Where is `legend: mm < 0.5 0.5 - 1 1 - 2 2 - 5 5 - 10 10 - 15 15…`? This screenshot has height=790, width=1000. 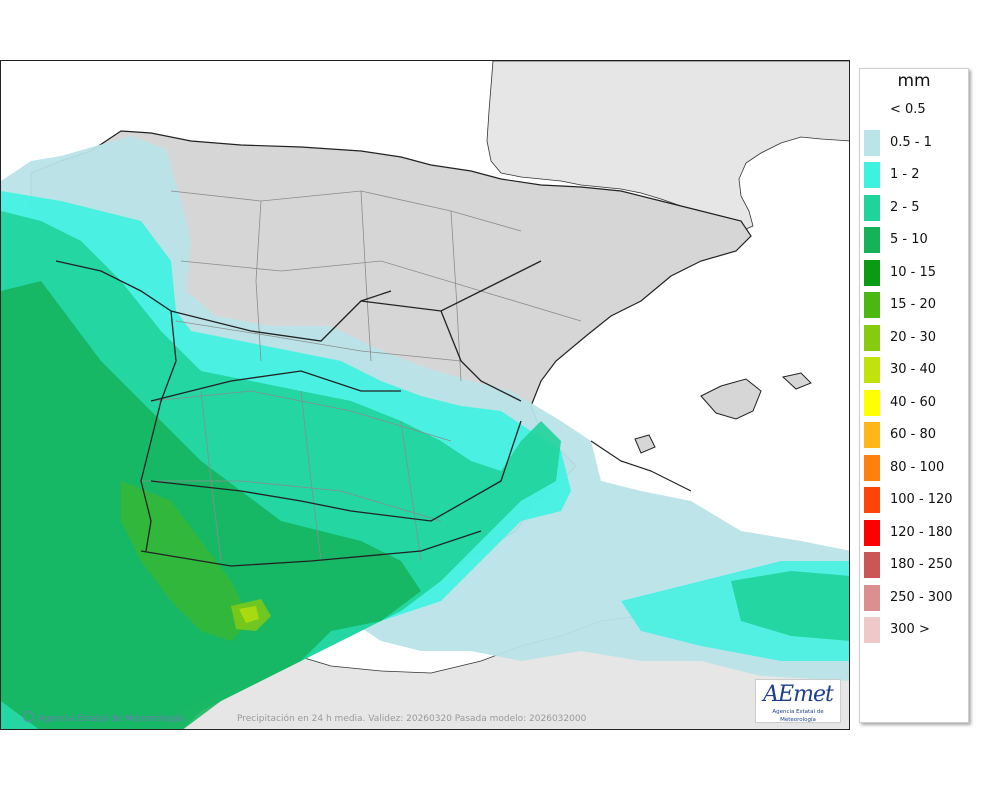
legend: mm < 0.5 0.5 - 1 1 - 2 2 - 5 5 - 10 10 - 15 15… is located at coordinates (914, 395).